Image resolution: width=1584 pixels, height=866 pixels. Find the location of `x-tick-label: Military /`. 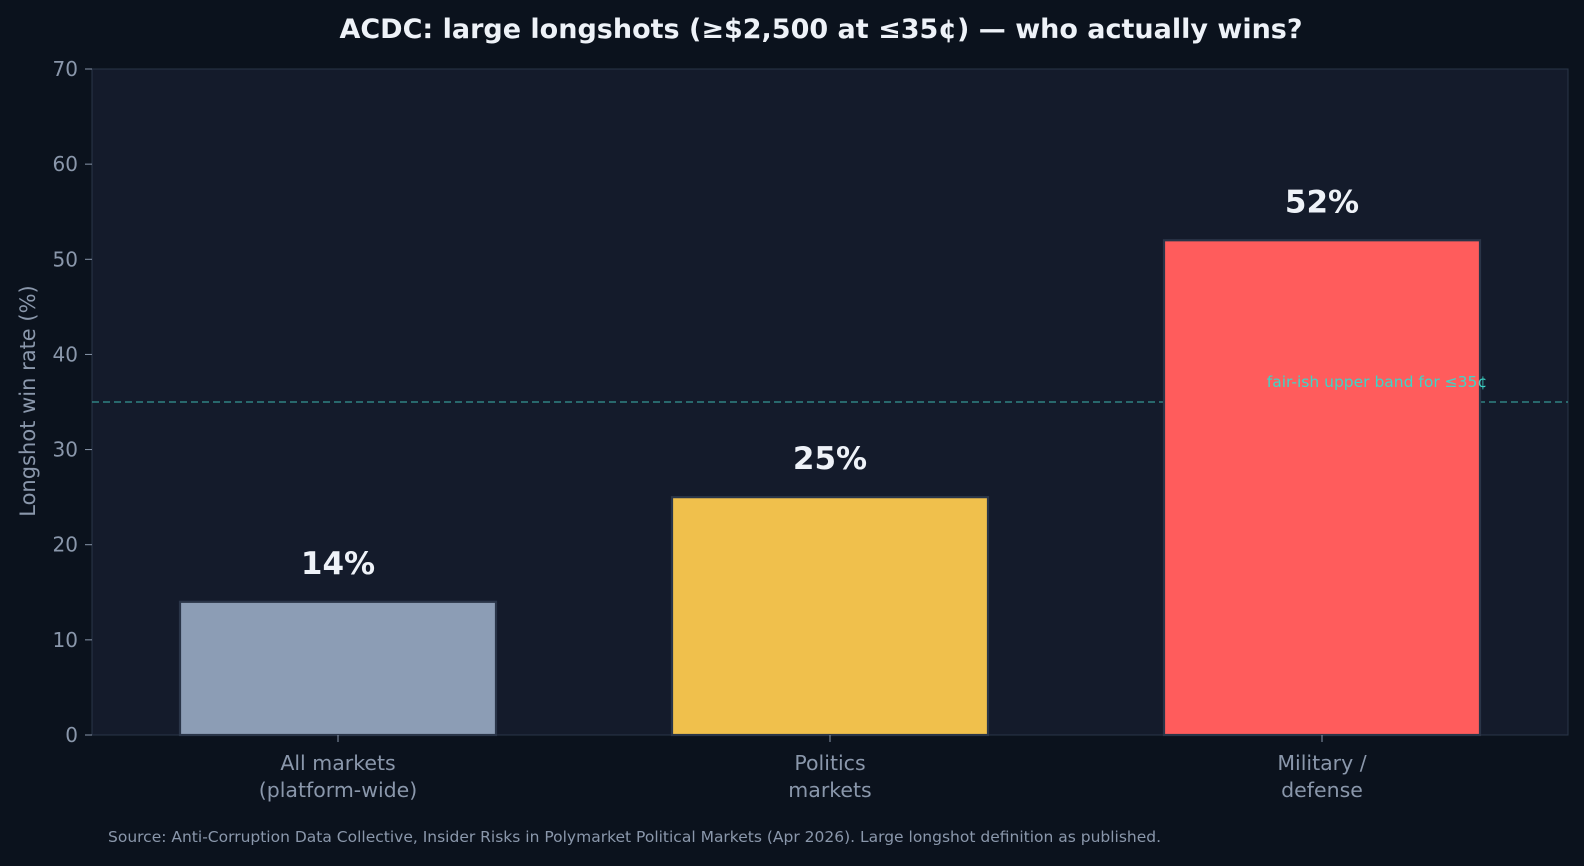

x-tick-label: Military / is located at coordinates (1321, 763).